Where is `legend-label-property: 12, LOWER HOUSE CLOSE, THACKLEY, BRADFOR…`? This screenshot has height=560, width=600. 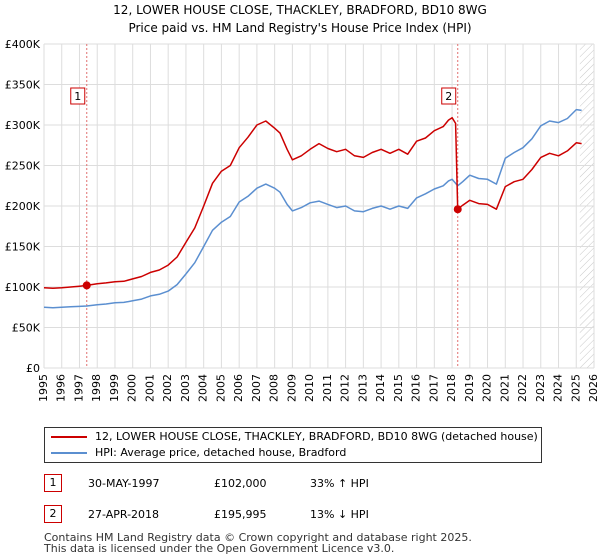 legend-label-property: 12, LOWER HOUSE CLOSE, THACKLEY, BRADFOR… is located at coordinates (316, 436).